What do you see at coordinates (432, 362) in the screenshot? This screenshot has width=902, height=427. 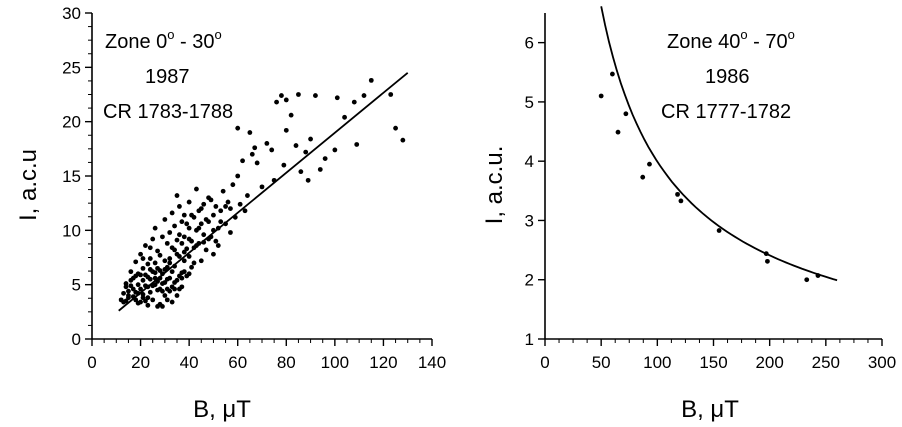 I see `x-tick-label: 140` at bounding box center [432, 362].